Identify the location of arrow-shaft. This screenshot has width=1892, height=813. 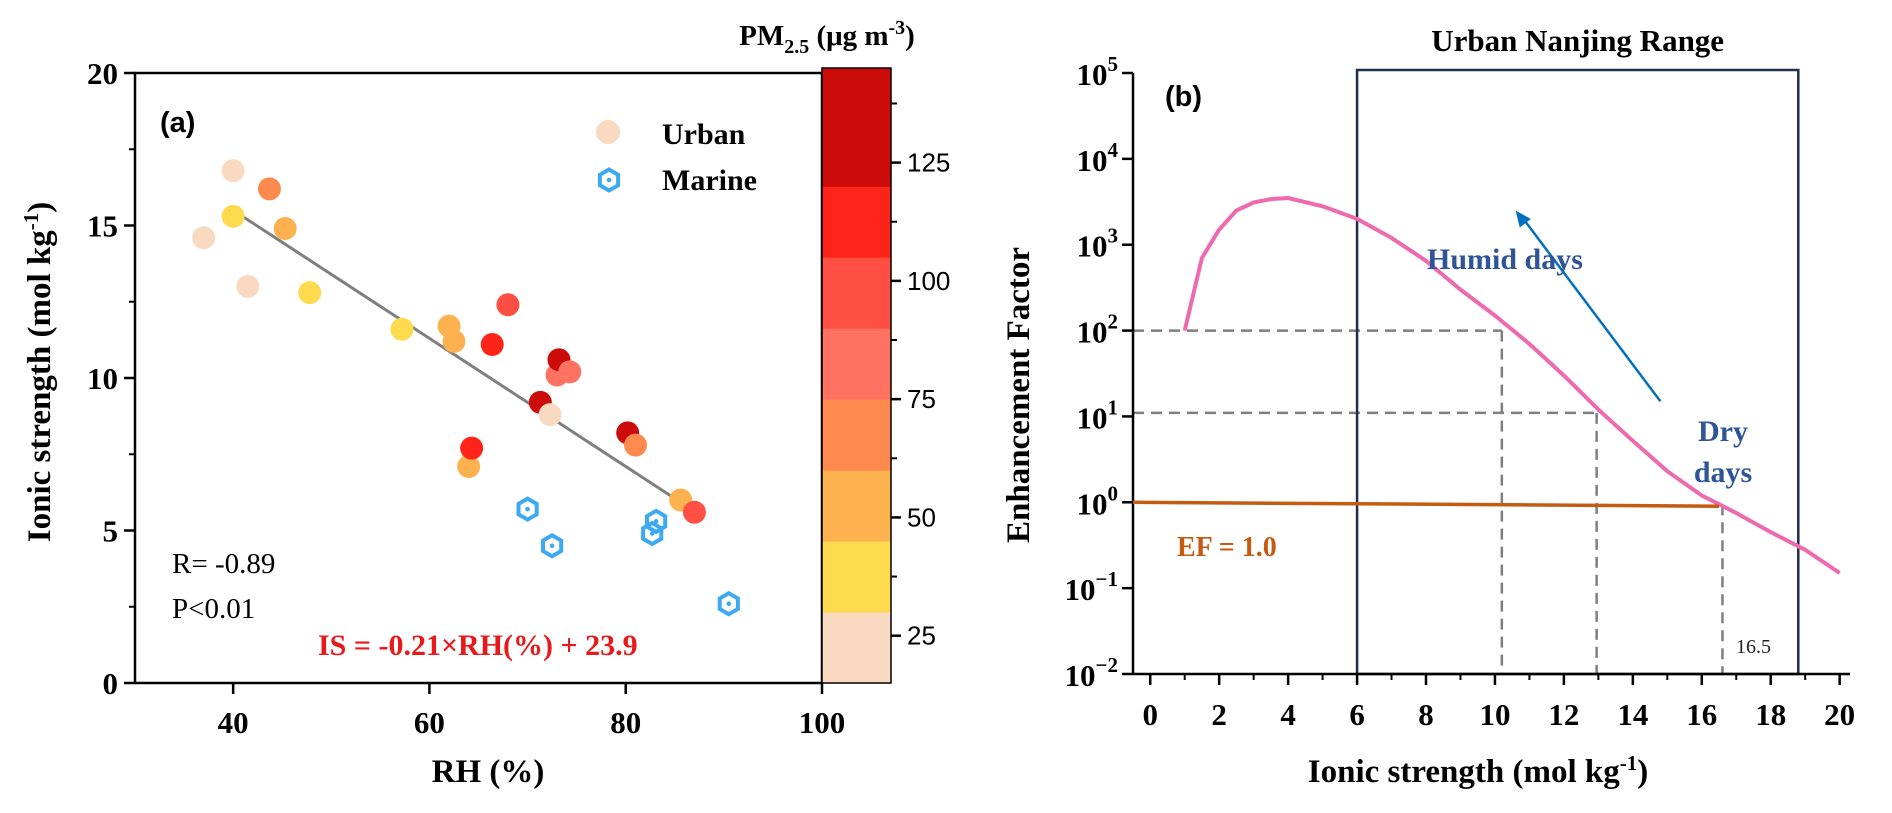
(1591, 309).